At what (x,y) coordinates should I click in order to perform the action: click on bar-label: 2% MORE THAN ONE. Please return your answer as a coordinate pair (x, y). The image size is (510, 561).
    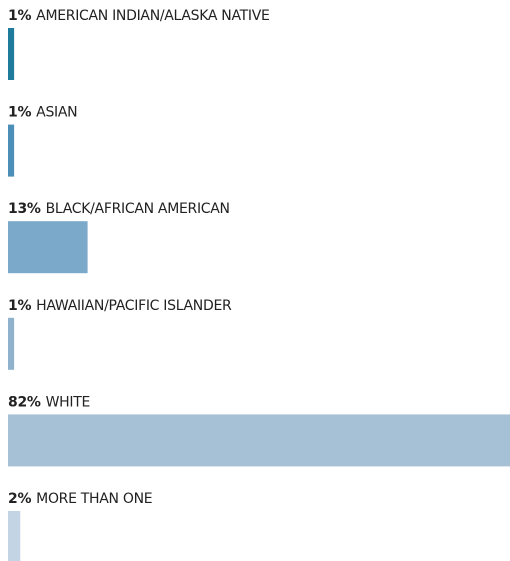
    Looking at the image, I should click on (80, 499).